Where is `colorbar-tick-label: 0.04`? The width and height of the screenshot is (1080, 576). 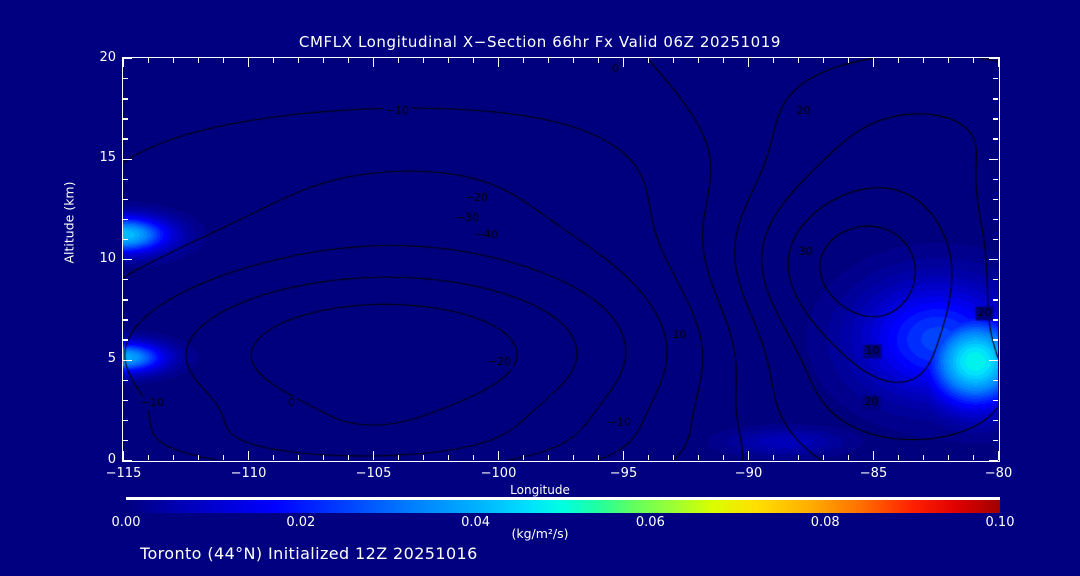
colorbar-tick-label: 0.04 is located at coordinates (476, 522).